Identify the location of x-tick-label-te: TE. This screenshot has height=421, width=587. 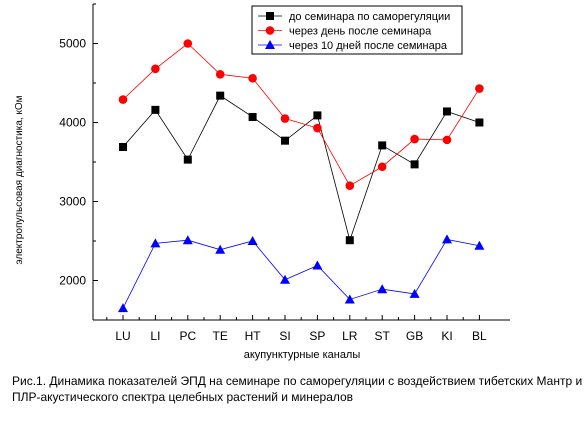
(220, 336).